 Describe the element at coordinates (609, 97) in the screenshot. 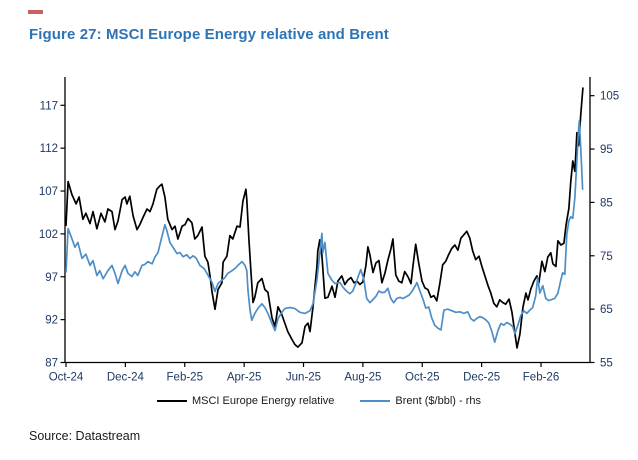

I see `right-tick-label: 105` at that location.